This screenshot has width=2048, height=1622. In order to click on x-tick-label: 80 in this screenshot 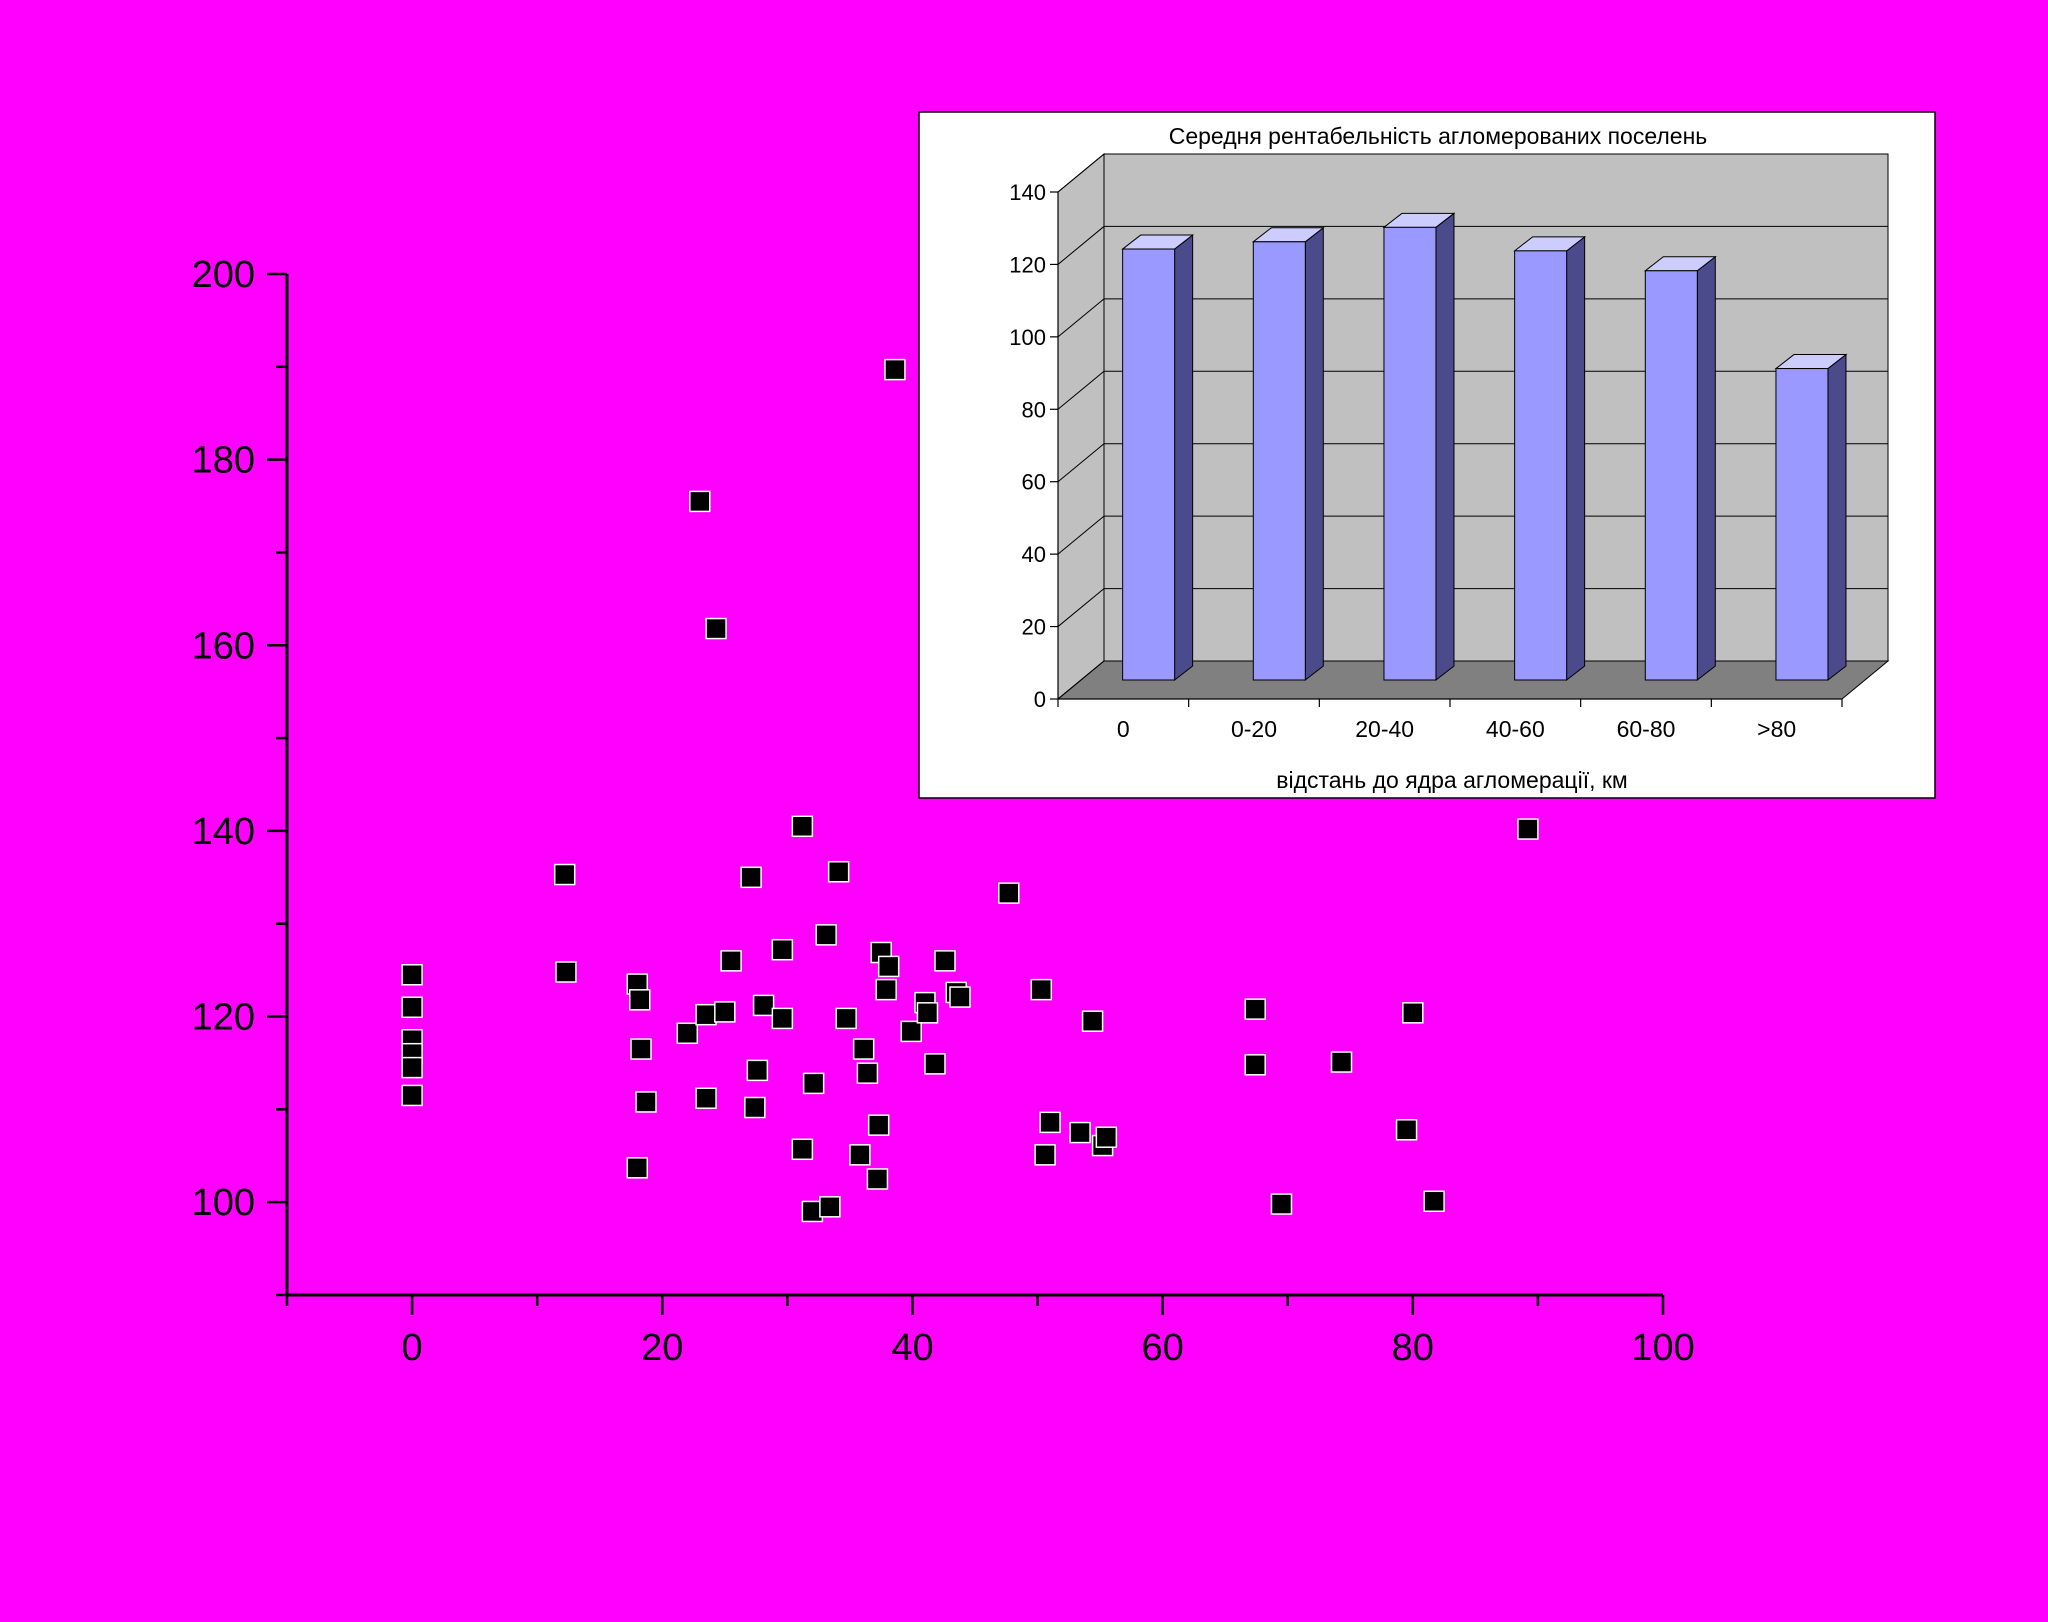, I will do `click(1413, 1348)`.